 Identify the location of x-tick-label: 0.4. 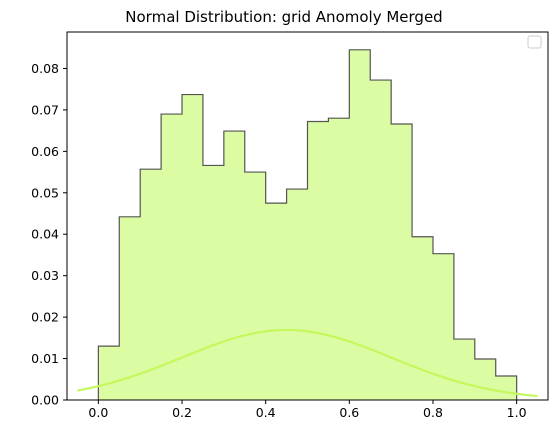
(266, 412).